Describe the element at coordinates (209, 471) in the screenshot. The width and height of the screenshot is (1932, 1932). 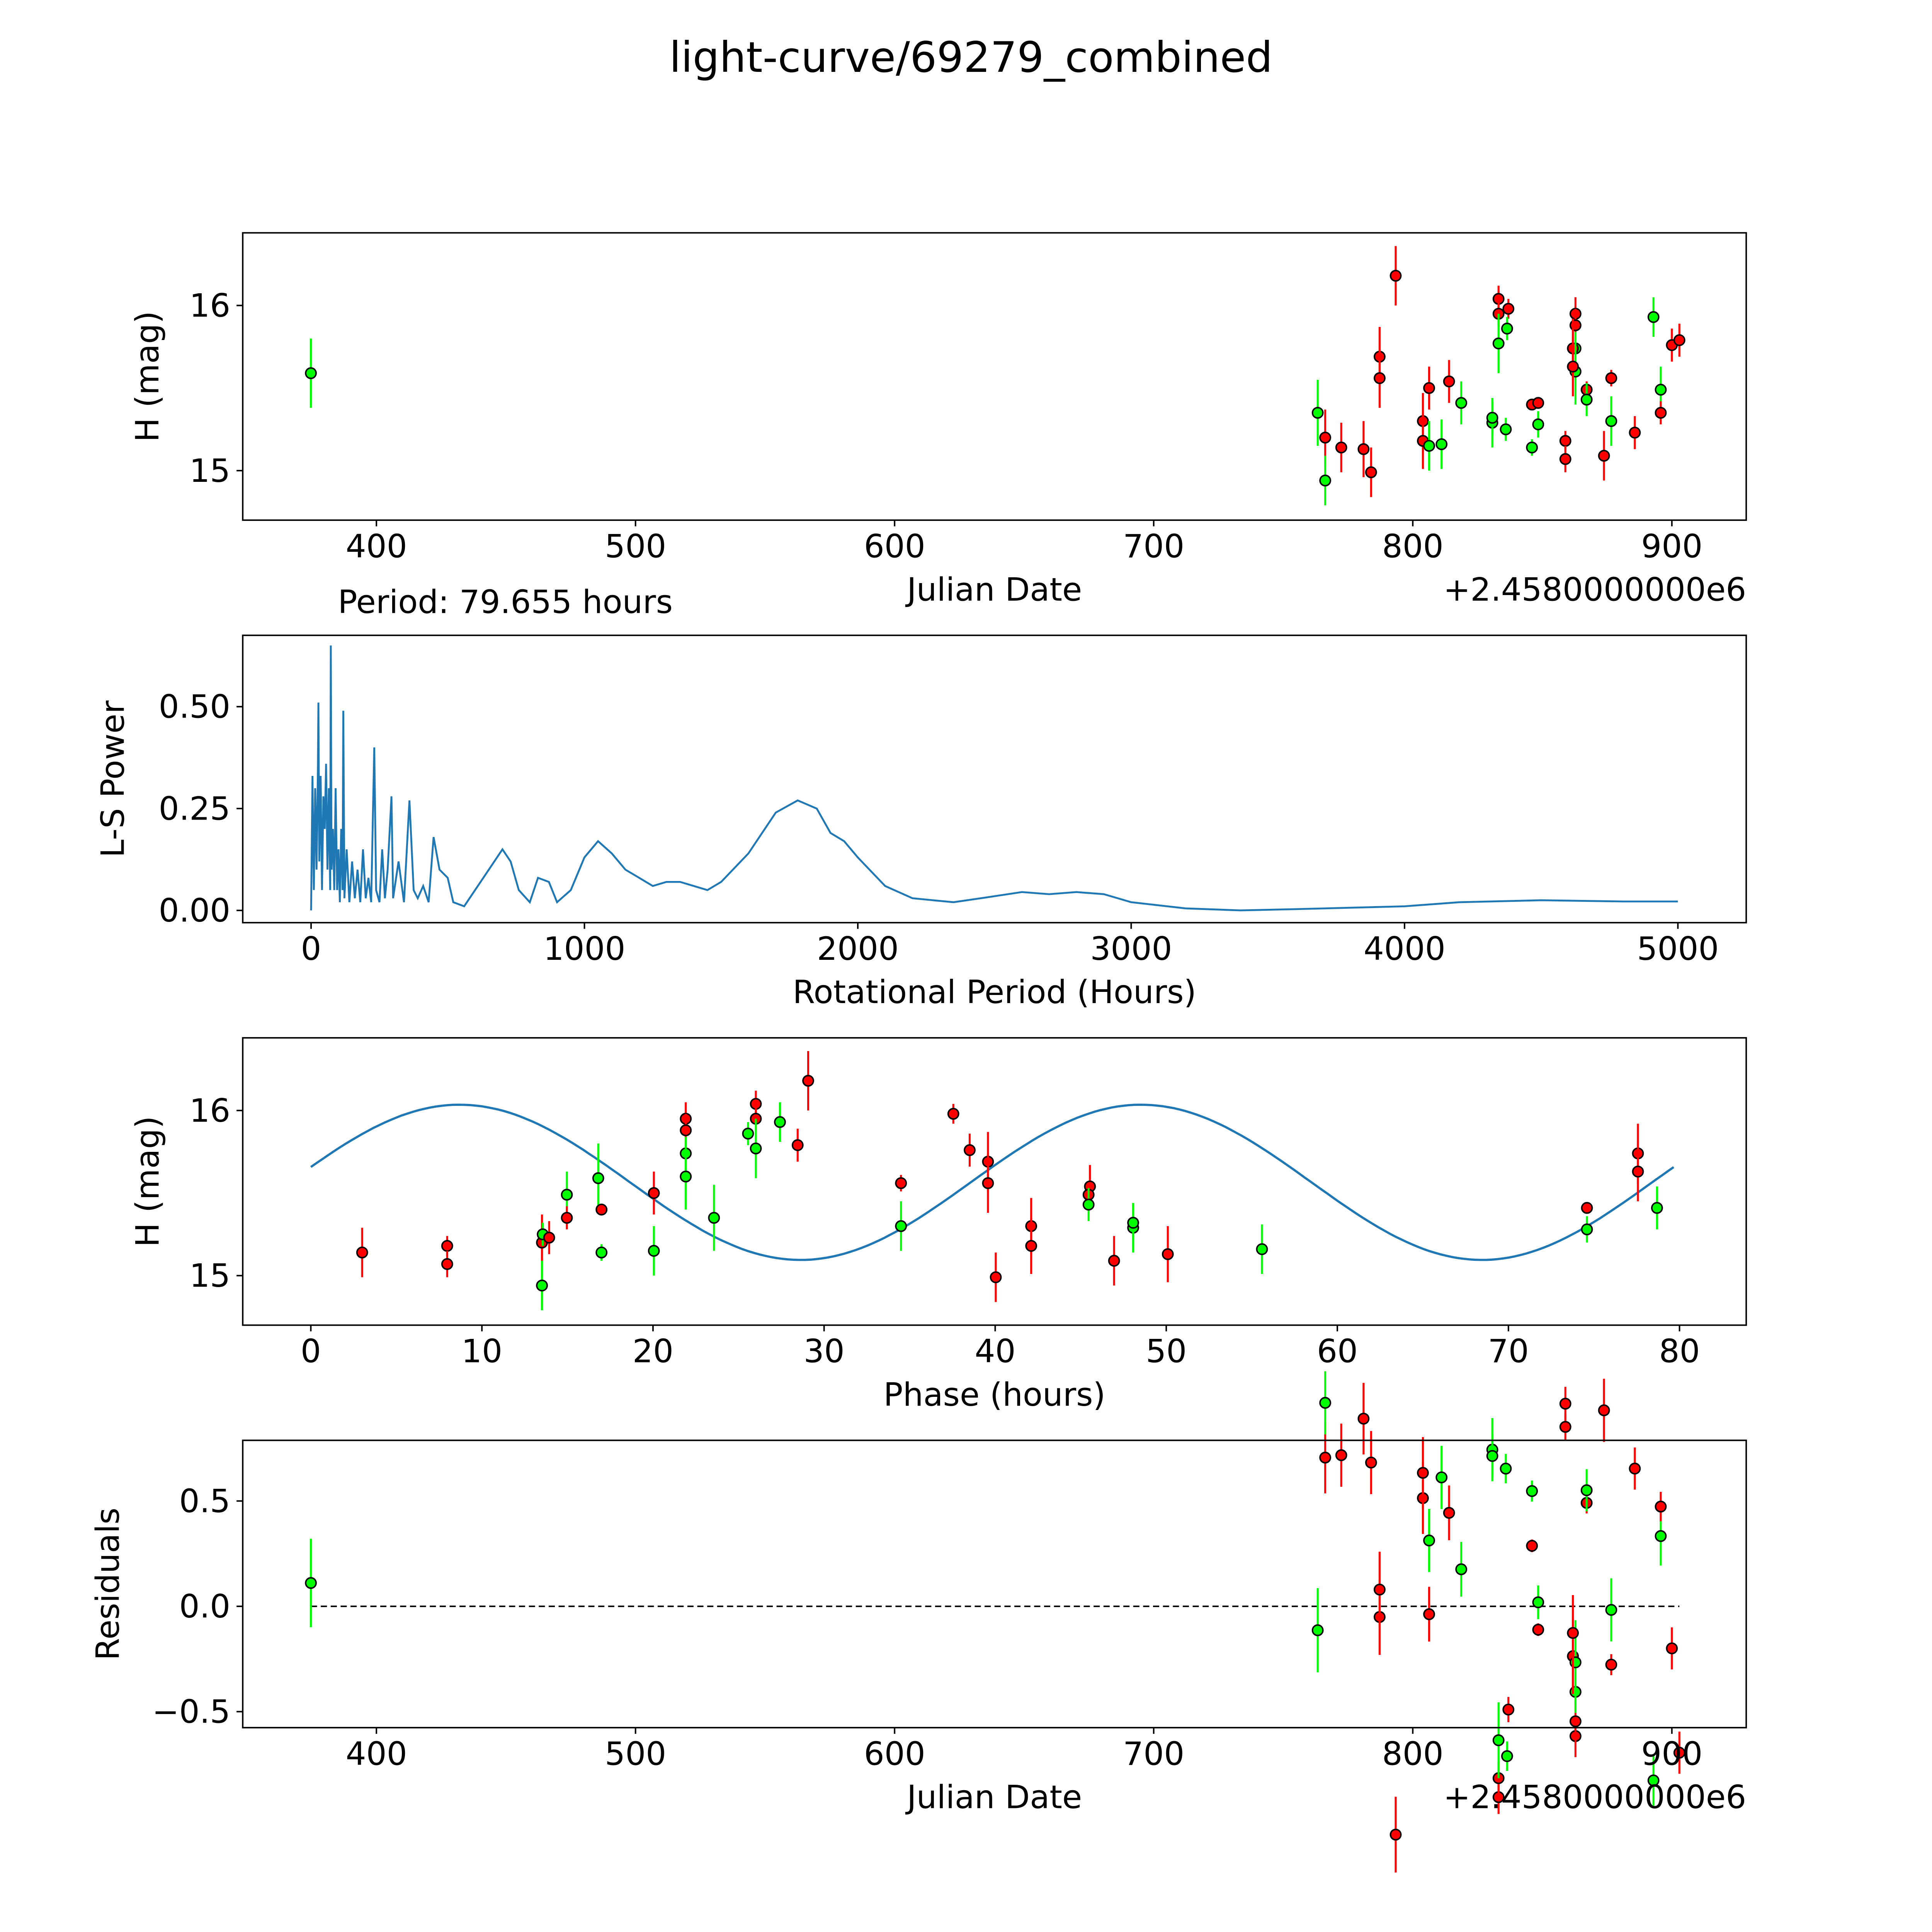
I see `y-tick-label: 15` at that location.